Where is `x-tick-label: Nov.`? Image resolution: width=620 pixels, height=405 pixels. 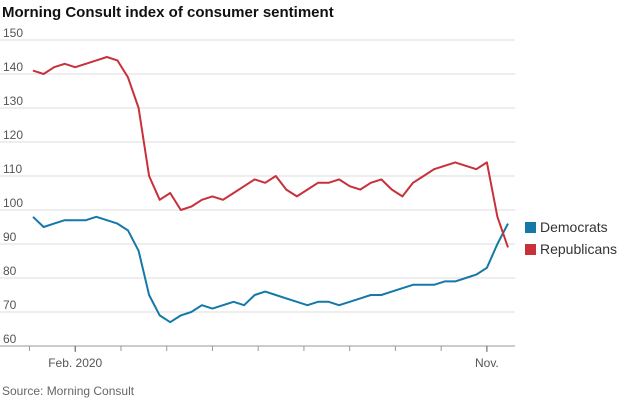 x-tick-label: Nov. is located at coordinates (487, 363).